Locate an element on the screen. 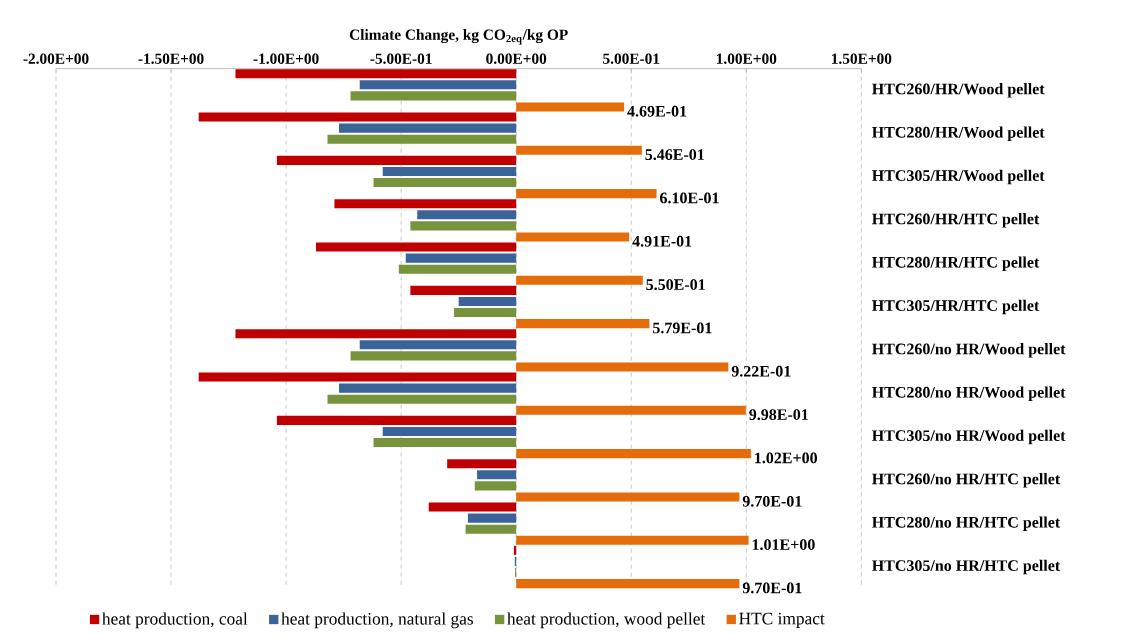  x-tick-label: -1.50E+00 is located at coordinates (171, 58).